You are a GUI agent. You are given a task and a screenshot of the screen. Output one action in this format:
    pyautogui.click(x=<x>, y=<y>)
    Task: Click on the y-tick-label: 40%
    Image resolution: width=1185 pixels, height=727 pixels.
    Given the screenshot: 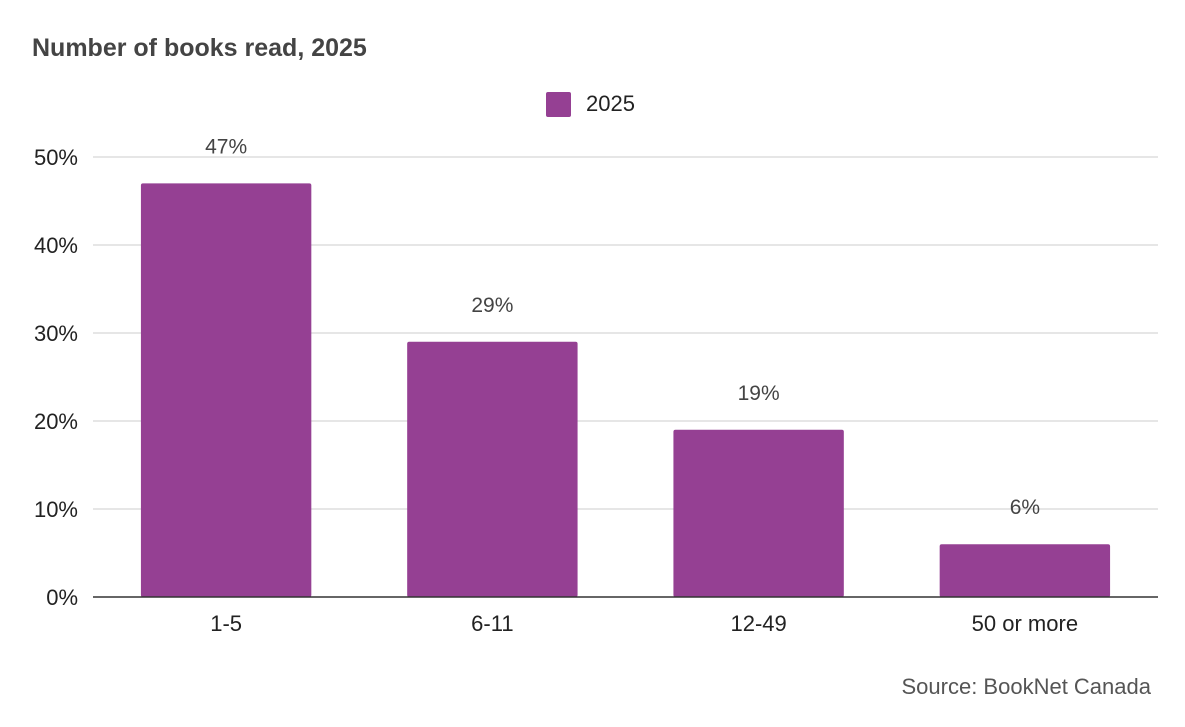 What is the action you would take?
    pyautogui.click(x=56, y=245)
    